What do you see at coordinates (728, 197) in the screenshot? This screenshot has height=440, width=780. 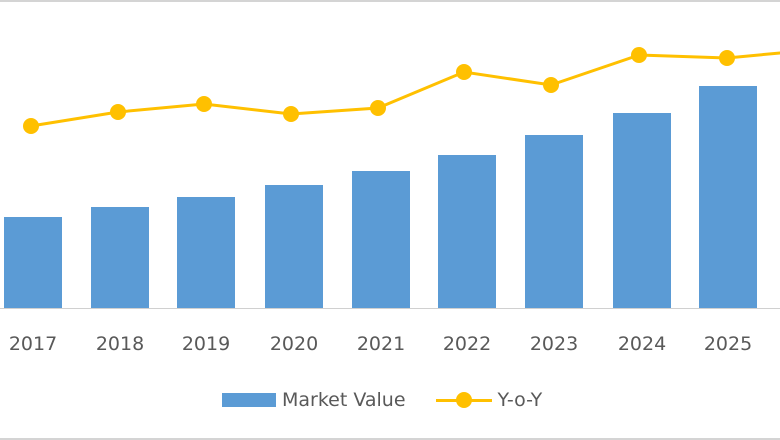 I see `bar-2025` at bounding box center [728, 197].